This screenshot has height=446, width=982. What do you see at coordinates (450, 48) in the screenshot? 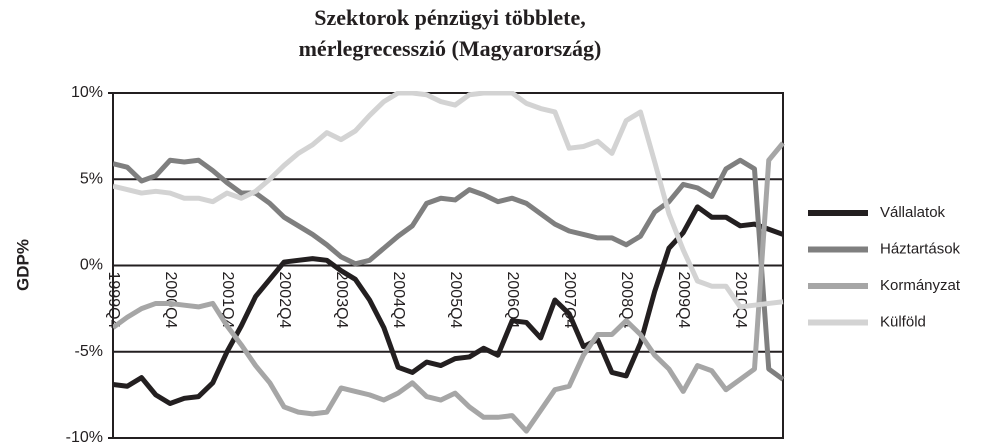
I see `chart-title: mérlegrecesszió (Magyarország)` at bounding box center [450, 48].